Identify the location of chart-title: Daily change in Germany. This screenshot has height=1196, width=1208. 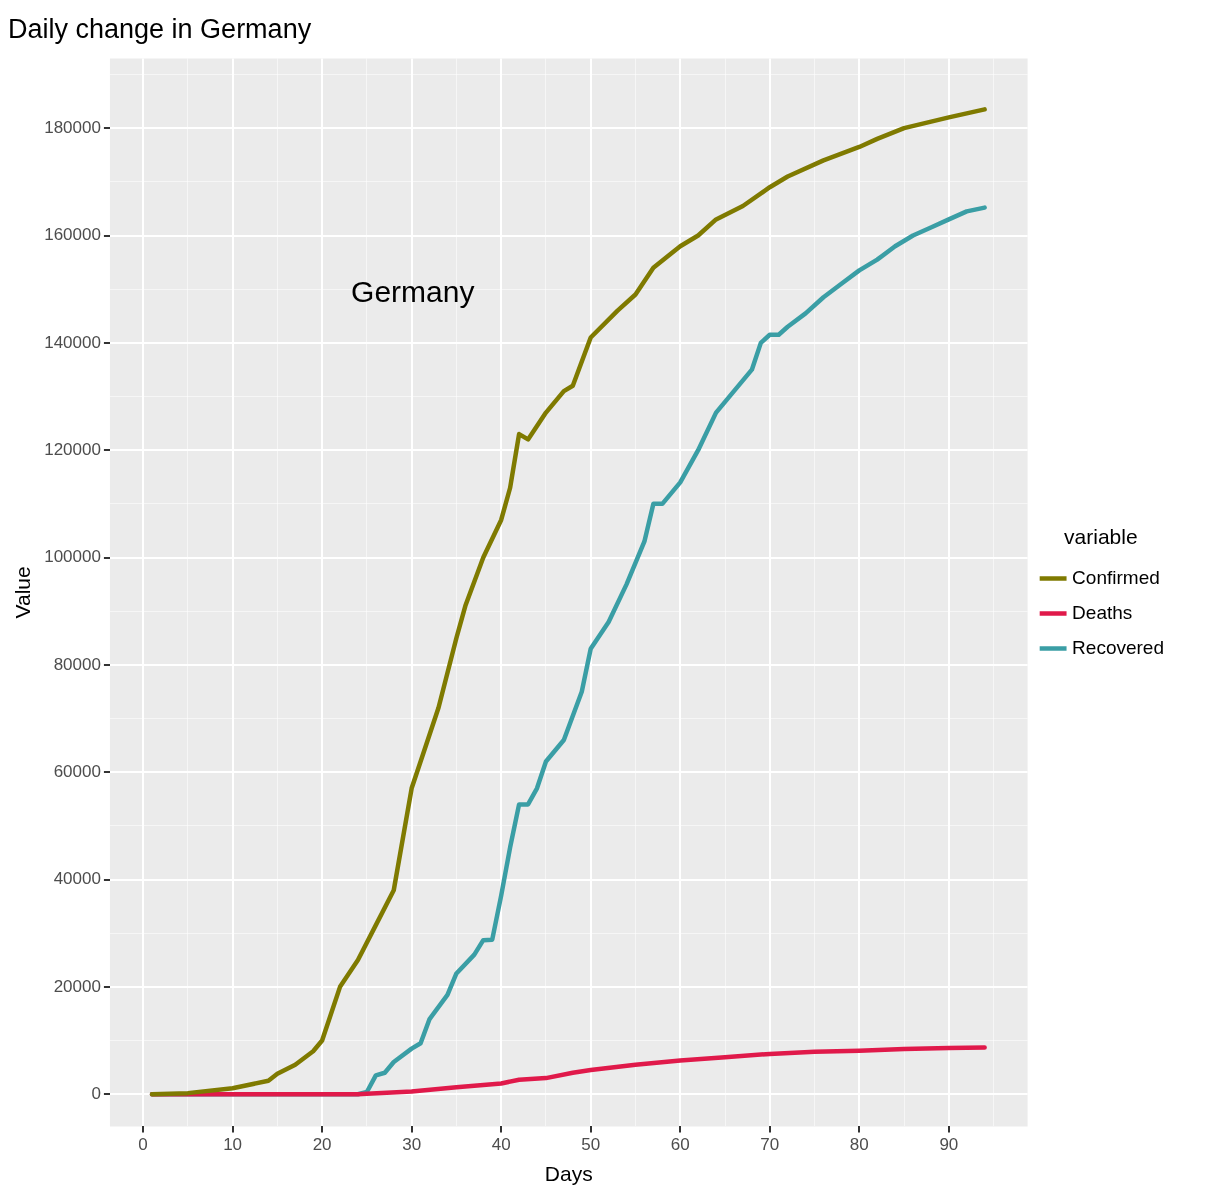
(160, 28).